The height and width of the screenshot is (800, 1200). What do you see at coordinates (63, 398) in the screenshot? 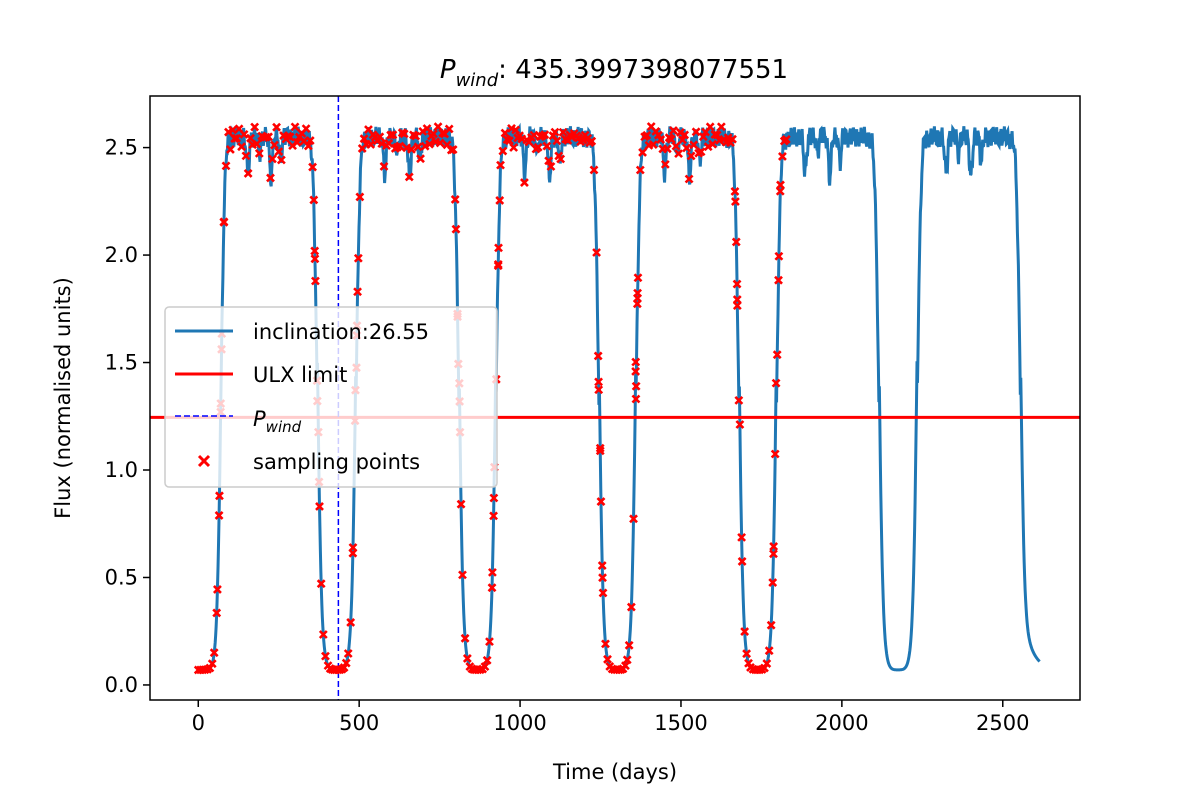
I see `y-axis-label: Flux (normalised units)` at bounding box center [63, 398].